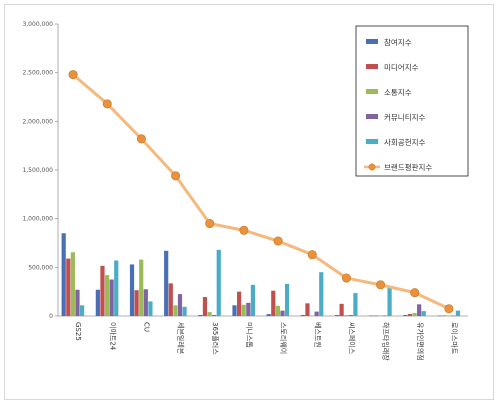 The width and height of the screenshot is (500, 405). I want to click on legend-label-2: 소통지수, so click(398, 92).